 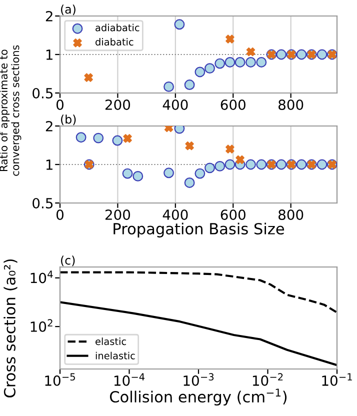 What do you see at coordinates (41, 325) in the screenshot?
I see `y-tick-label: 10$^{2}$` at bounding box center [41, 325].